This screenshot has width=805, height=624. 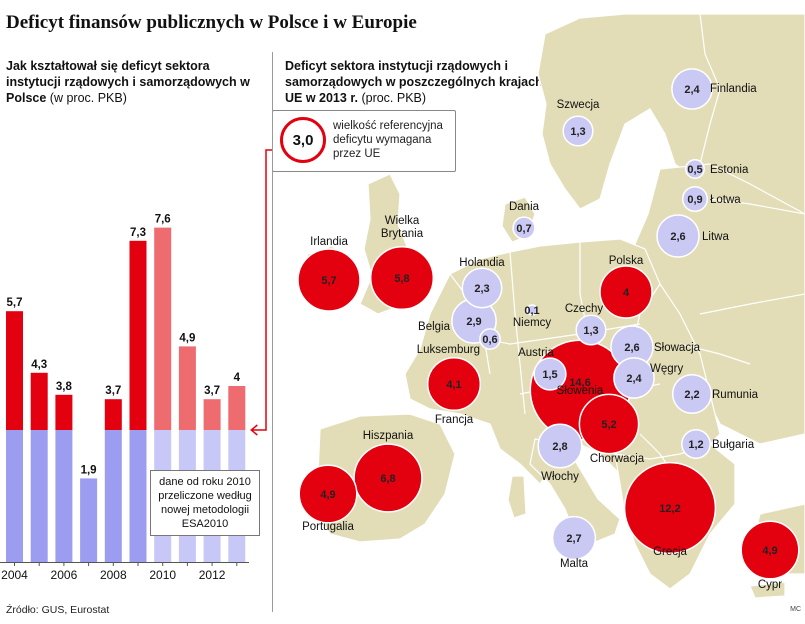 What do you see at coordinates (448, 350) in the screenshot?
I see `country-label-luksemburg: Luksemburg` at bounding box center [448, 350].